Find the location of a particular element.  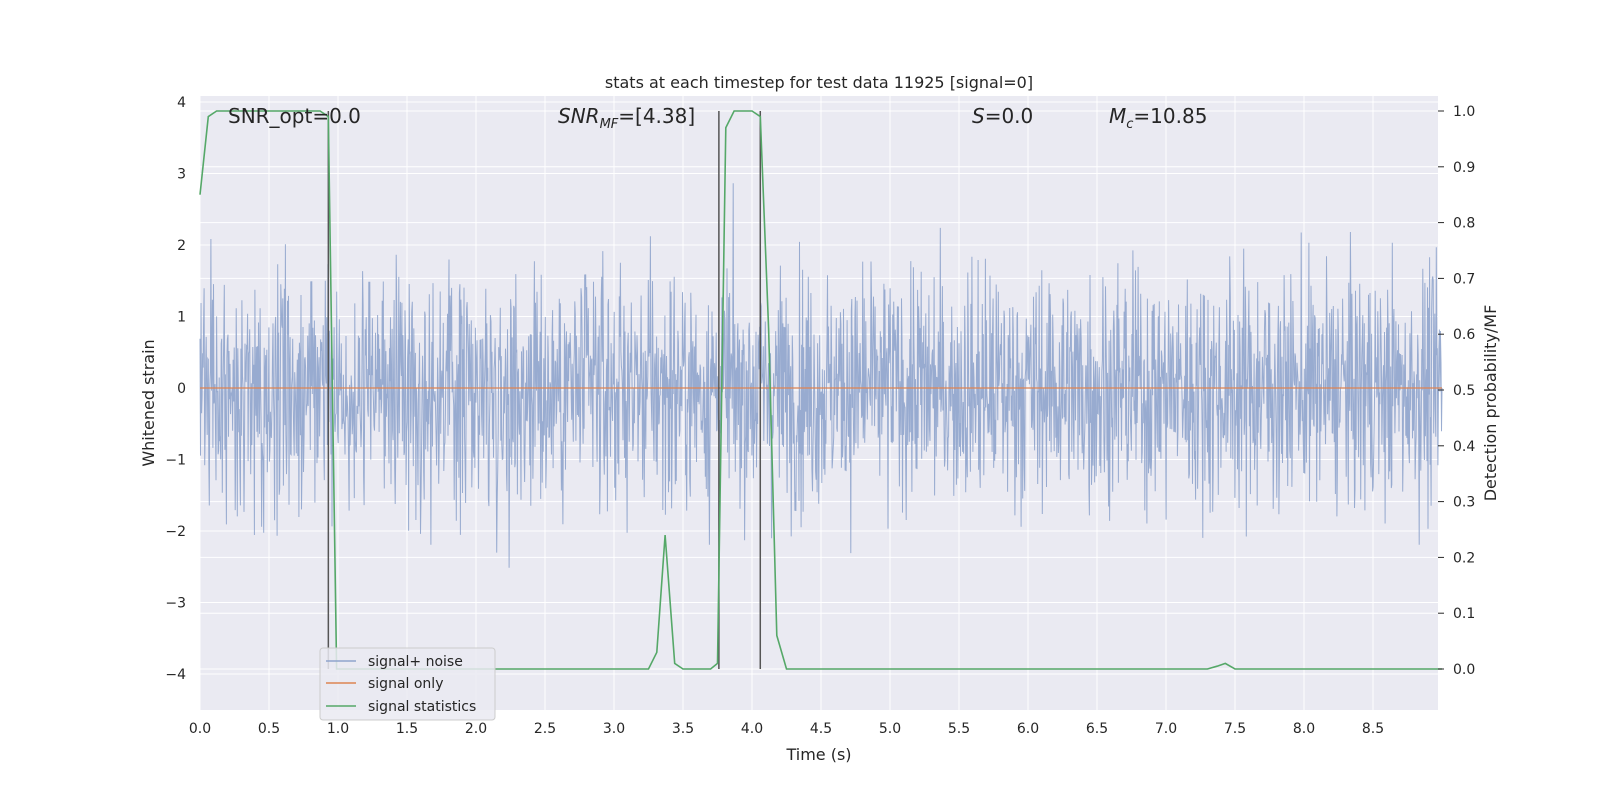

y-left-tick-label: −2 is located at coordinates (175, 532).